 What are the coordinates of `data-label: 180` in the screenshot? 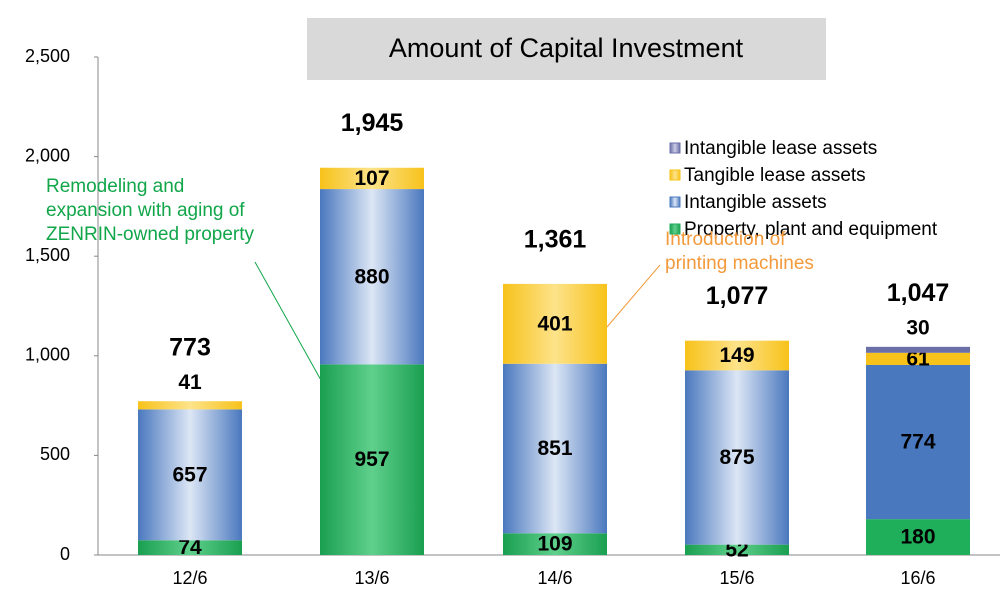 It's located at (917, 537).